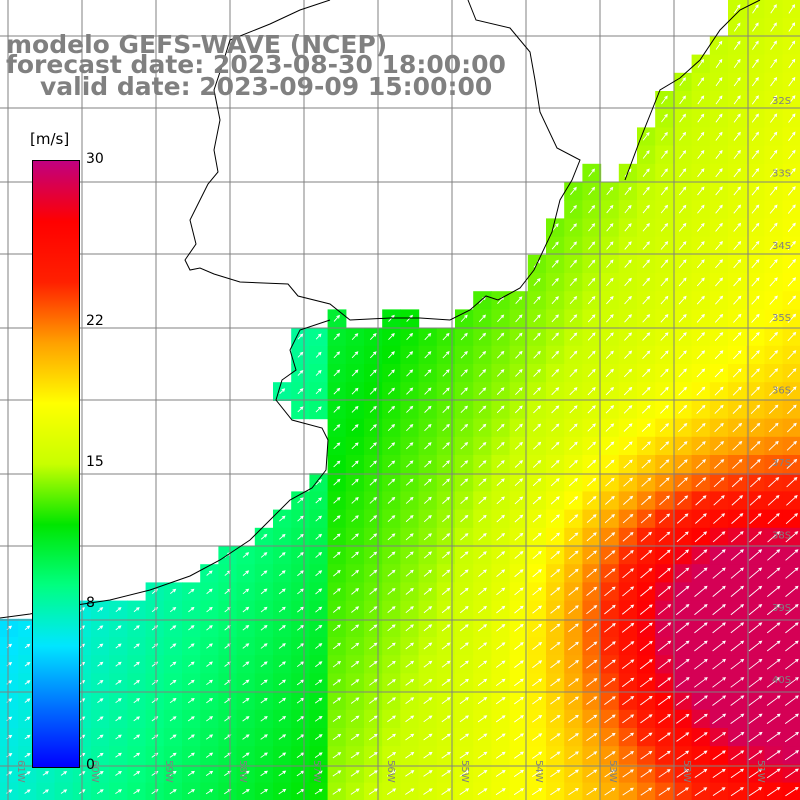 The image size is (800, 800). What do you see at coordinates (316, 771) in the screenshot?
I see `longitude-label: 57W` at bounding box center [316, 771].